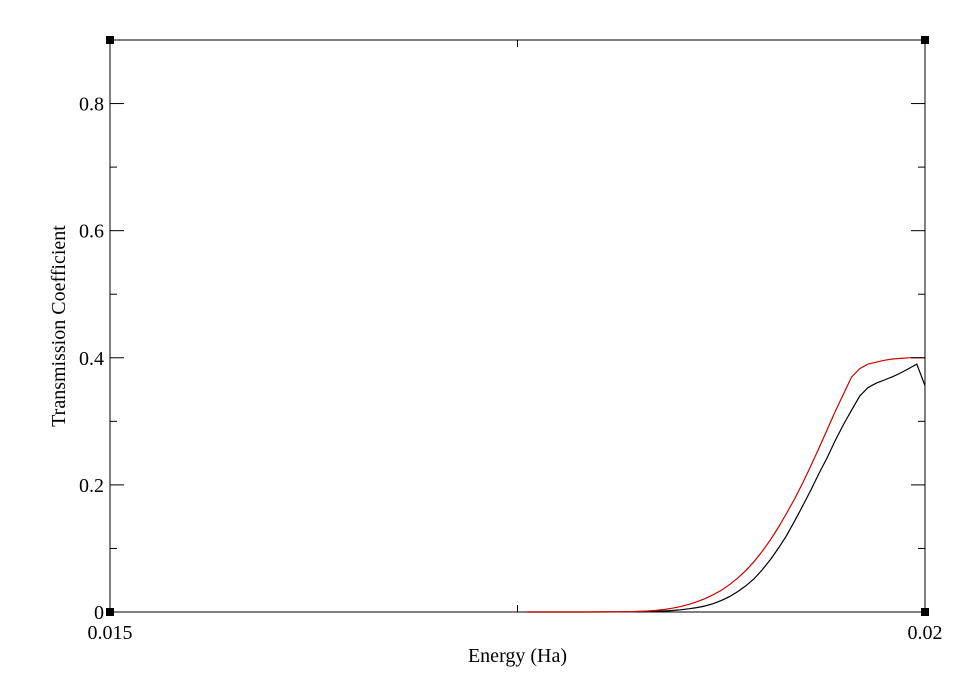 Image resolution: width=972 pixels, height=684 pixels. Describe the element at coordinates (110, 633) in the screenshot. I see `x-tick-label: 0.015` at that location.